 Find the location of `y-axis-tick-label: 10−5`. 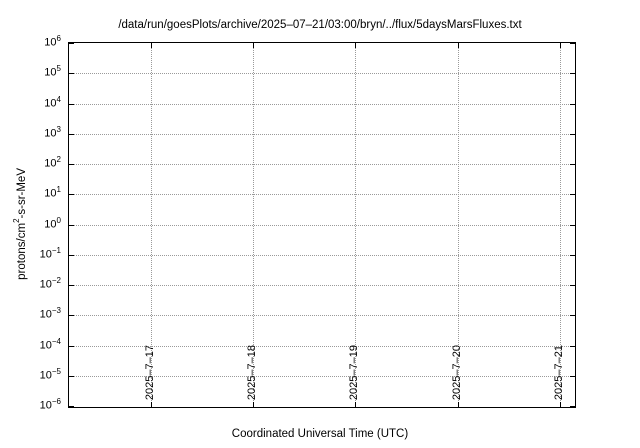

y-axis-tick-label: 10−5 is located at coordinates (30, 375).